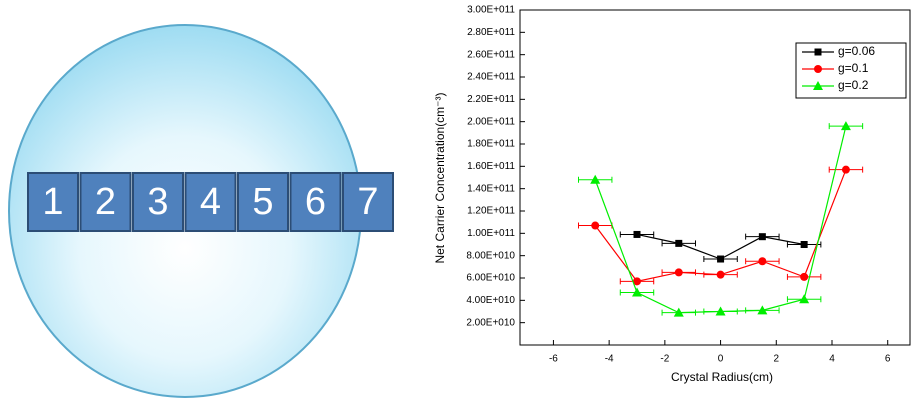  I want to click on y-tick-label: 8.00E+010, so click(490, 255).